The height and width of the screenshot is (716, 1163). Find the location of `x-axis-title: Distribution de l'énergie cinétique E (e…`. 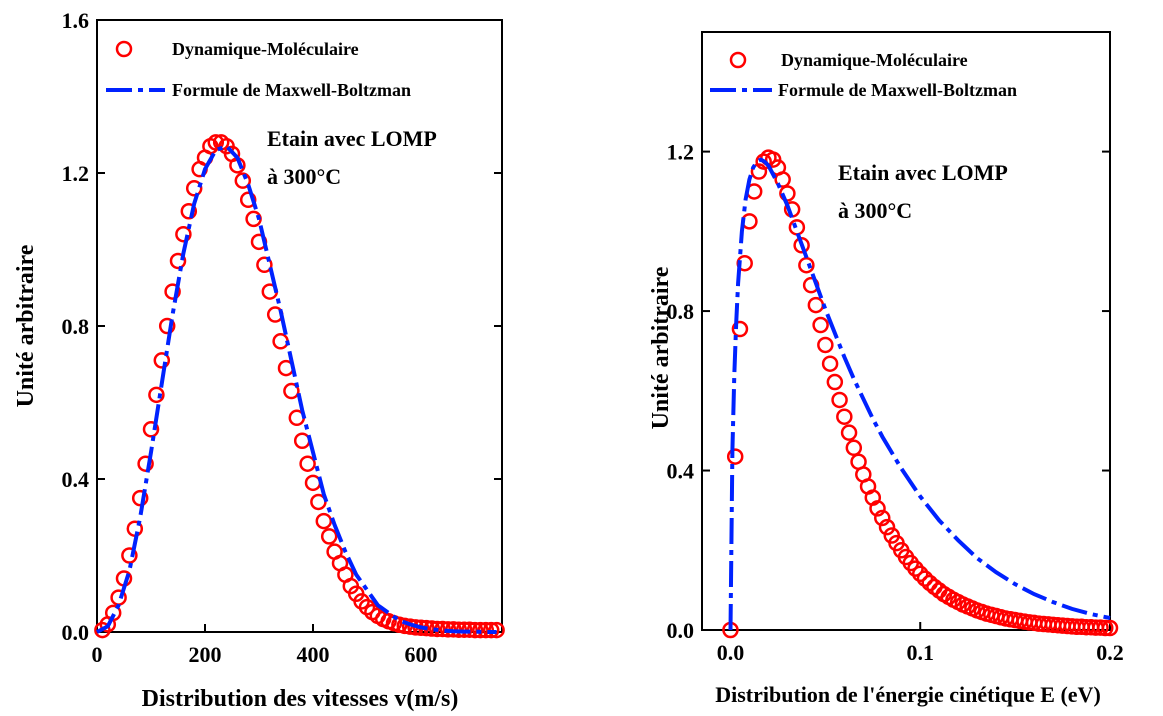

x-axis-title: Distribution de l'énergie cinétique E (e… is located at coordinates (908, 694).